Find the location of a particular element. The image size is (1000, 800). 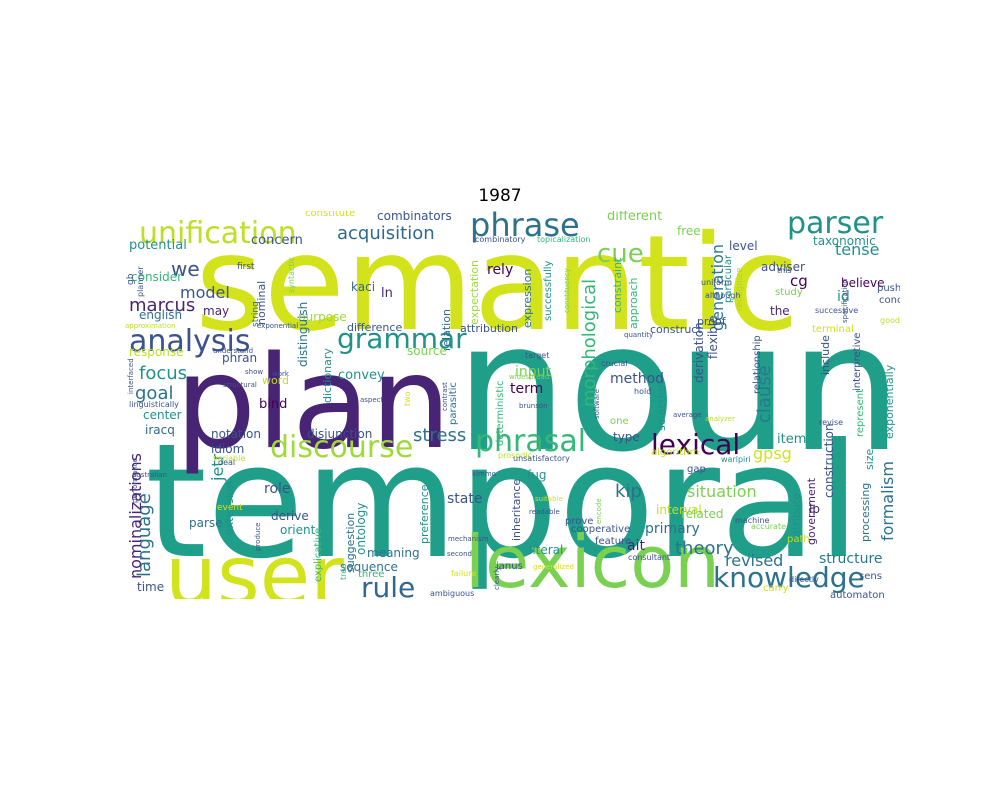

word-phrasal: phrasal is located at coordinates (530, 441).